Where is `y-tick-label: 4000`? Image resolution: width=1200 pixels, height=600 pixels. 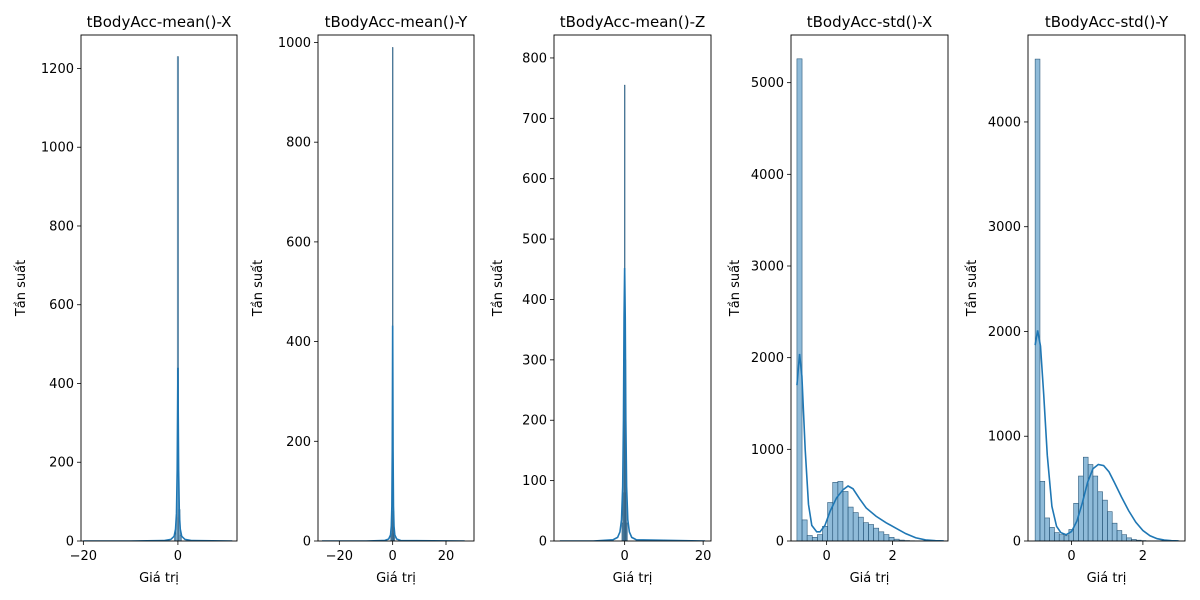 y-tick-label: 4000 is located at coordinates (767, 175).